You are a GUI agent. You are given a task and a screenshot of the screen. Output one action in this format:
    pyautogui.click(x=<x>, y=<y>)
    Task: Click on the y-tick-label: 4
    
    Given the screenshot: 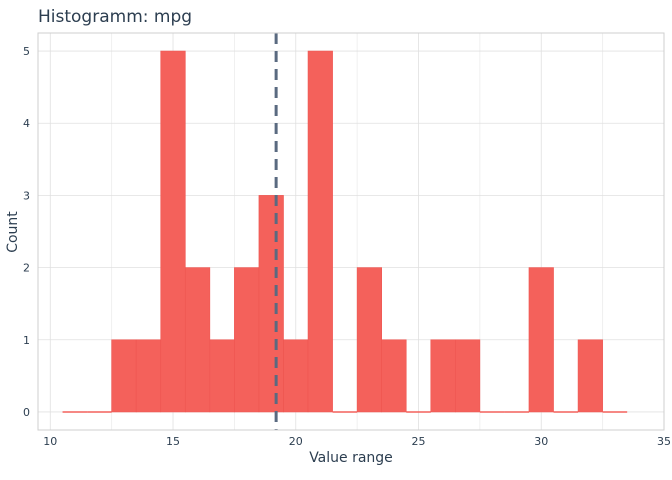 What is the action you would take?
    pyautogui.click(x=26, y=123)
    